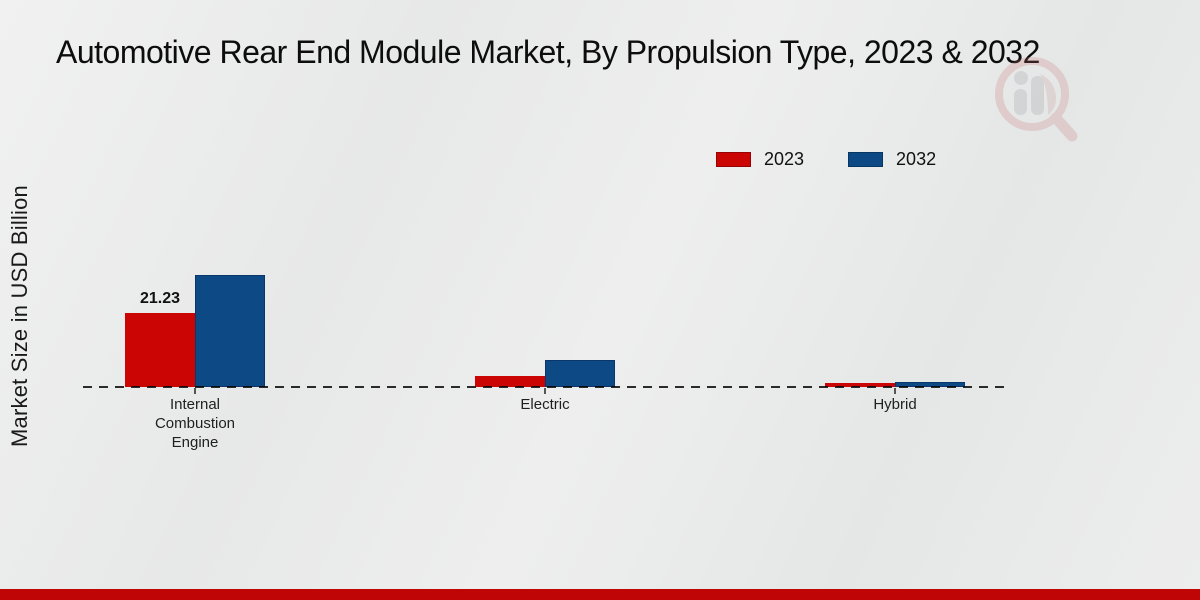 The height and width of the screenshot is (600, 1200). I want to click on bar-2032-internal-combustion-engine, so click(230, 331).